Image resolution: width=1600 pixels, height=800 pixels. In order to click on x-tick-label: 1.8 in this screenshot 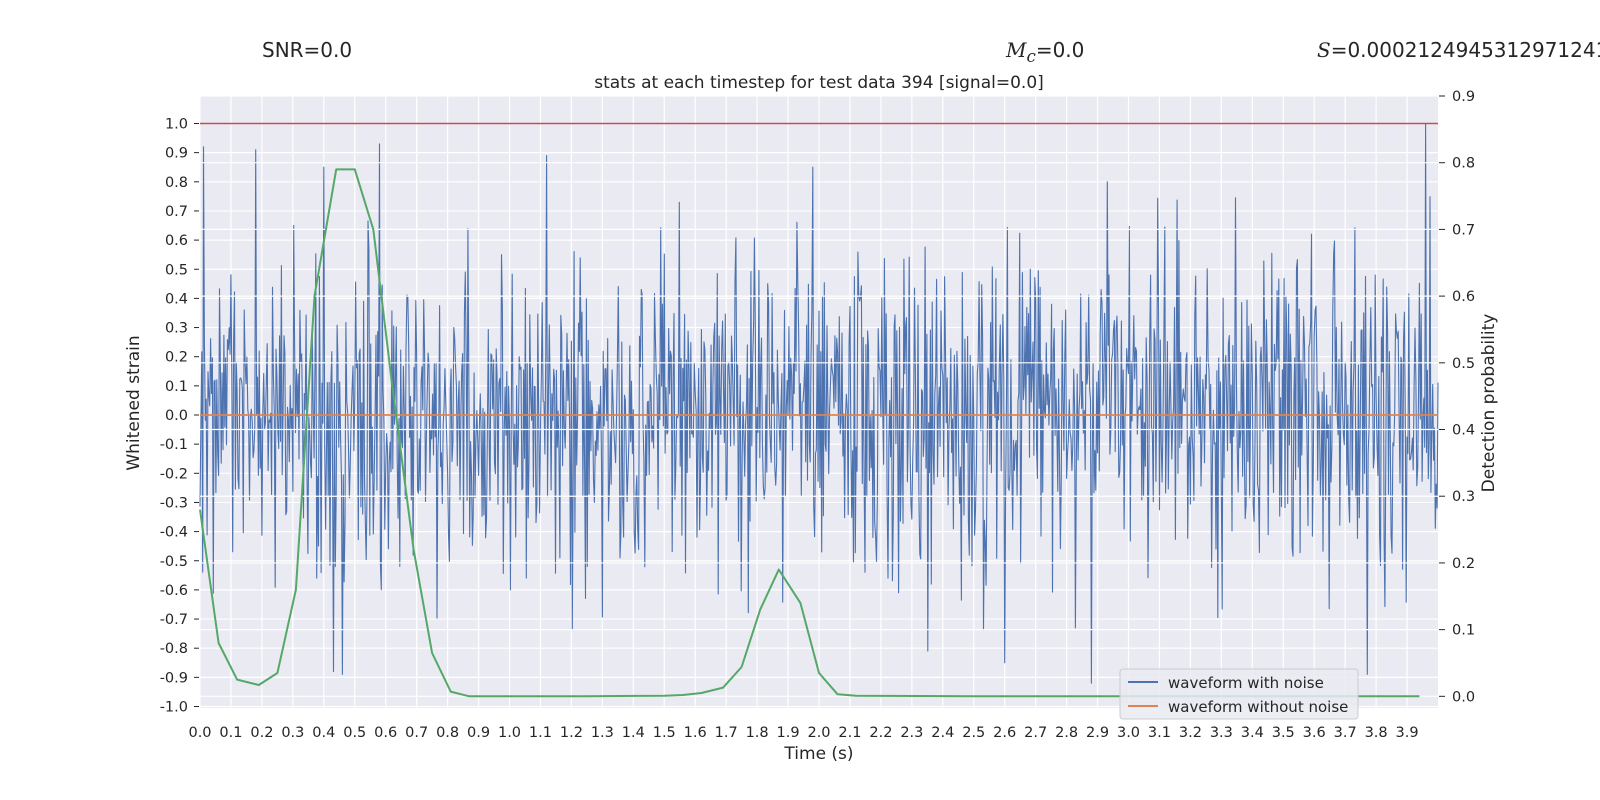, I will do `click(757, 733)`.